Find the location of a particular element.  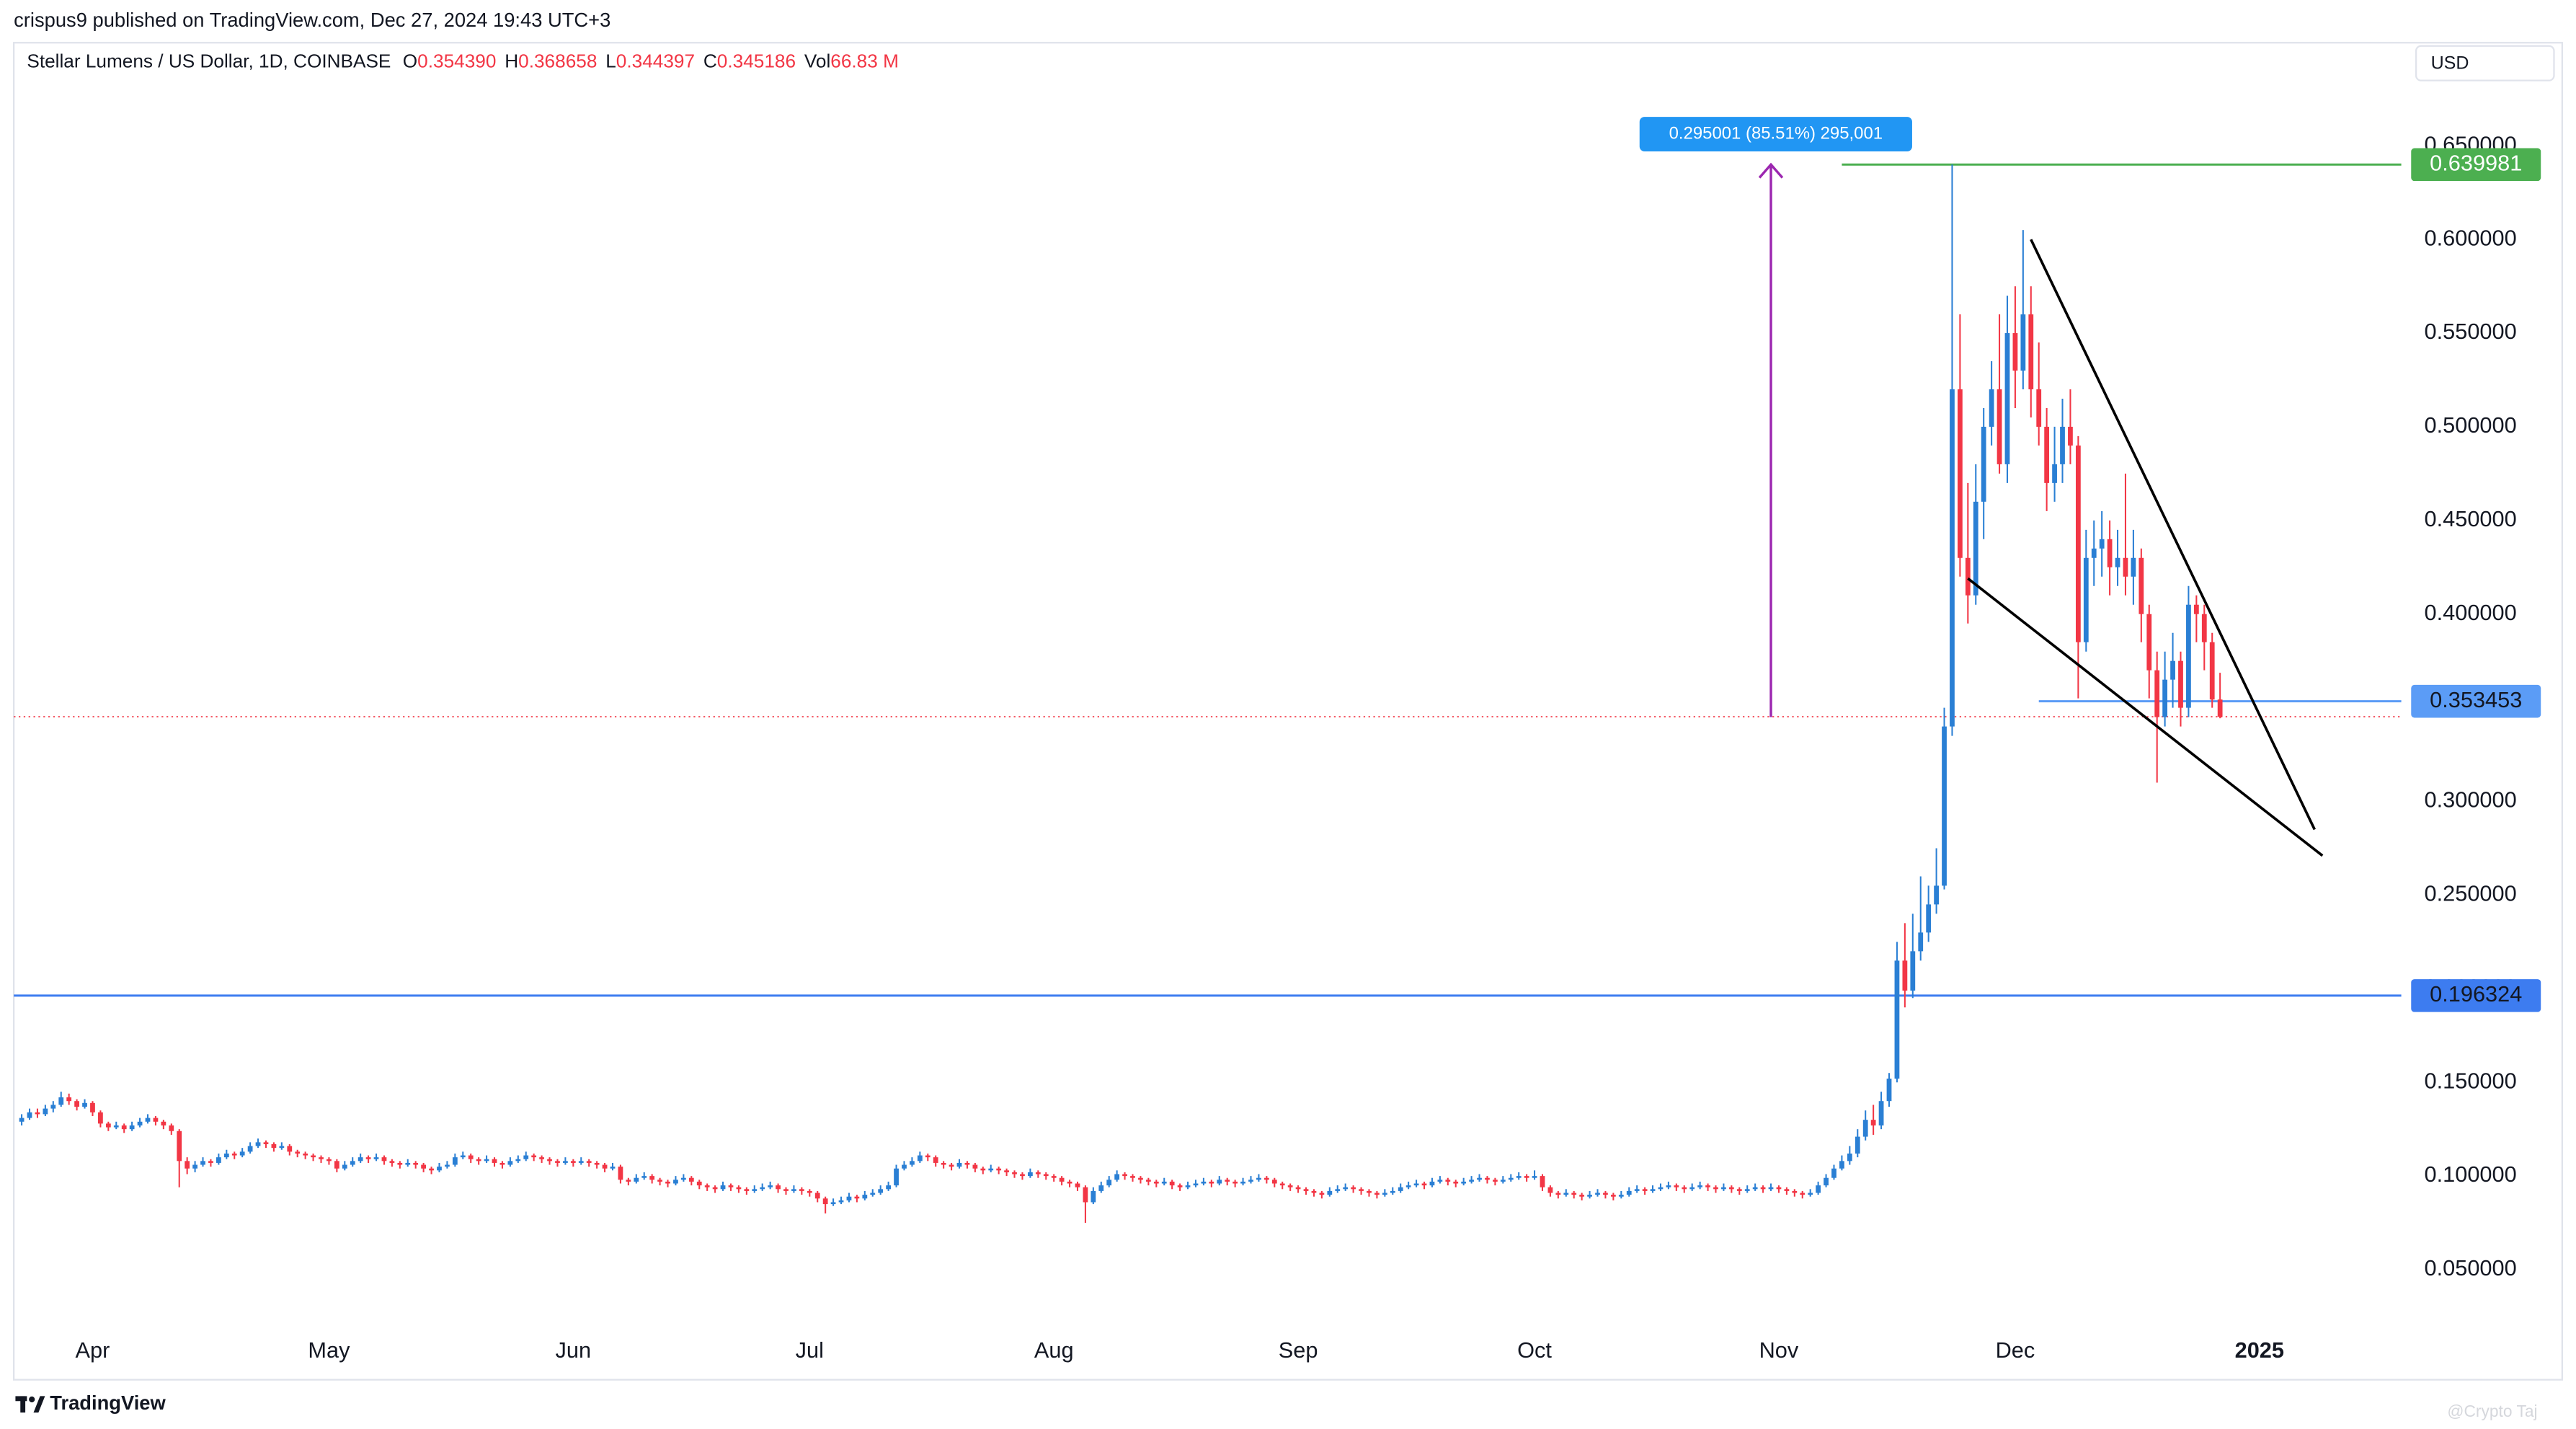

level-price-box is located at coordinates (2476, 165).